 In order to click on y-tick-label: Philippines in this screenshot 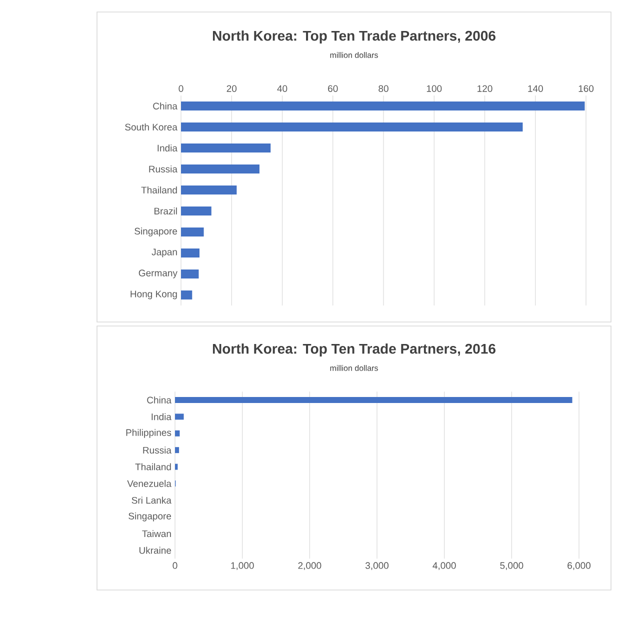, I will do `click(149, 433)`.